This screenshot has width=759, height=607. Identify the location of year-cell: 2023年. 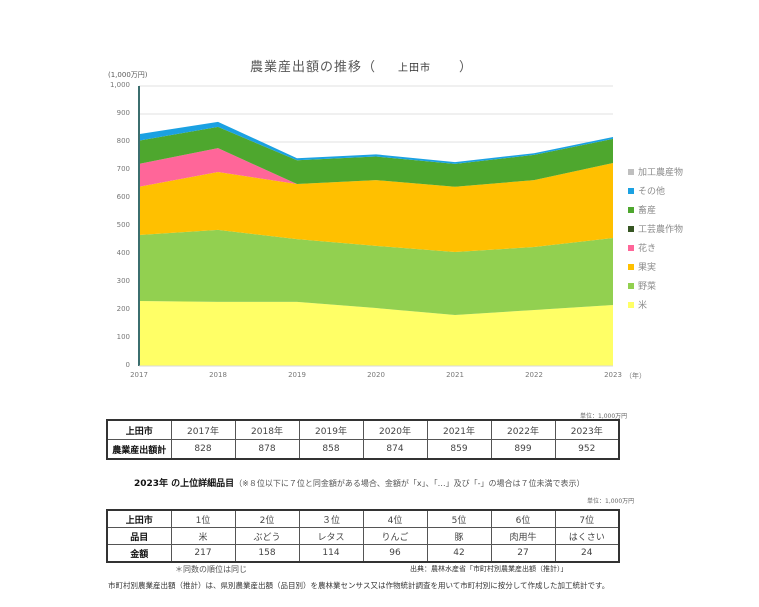
(587, 429).